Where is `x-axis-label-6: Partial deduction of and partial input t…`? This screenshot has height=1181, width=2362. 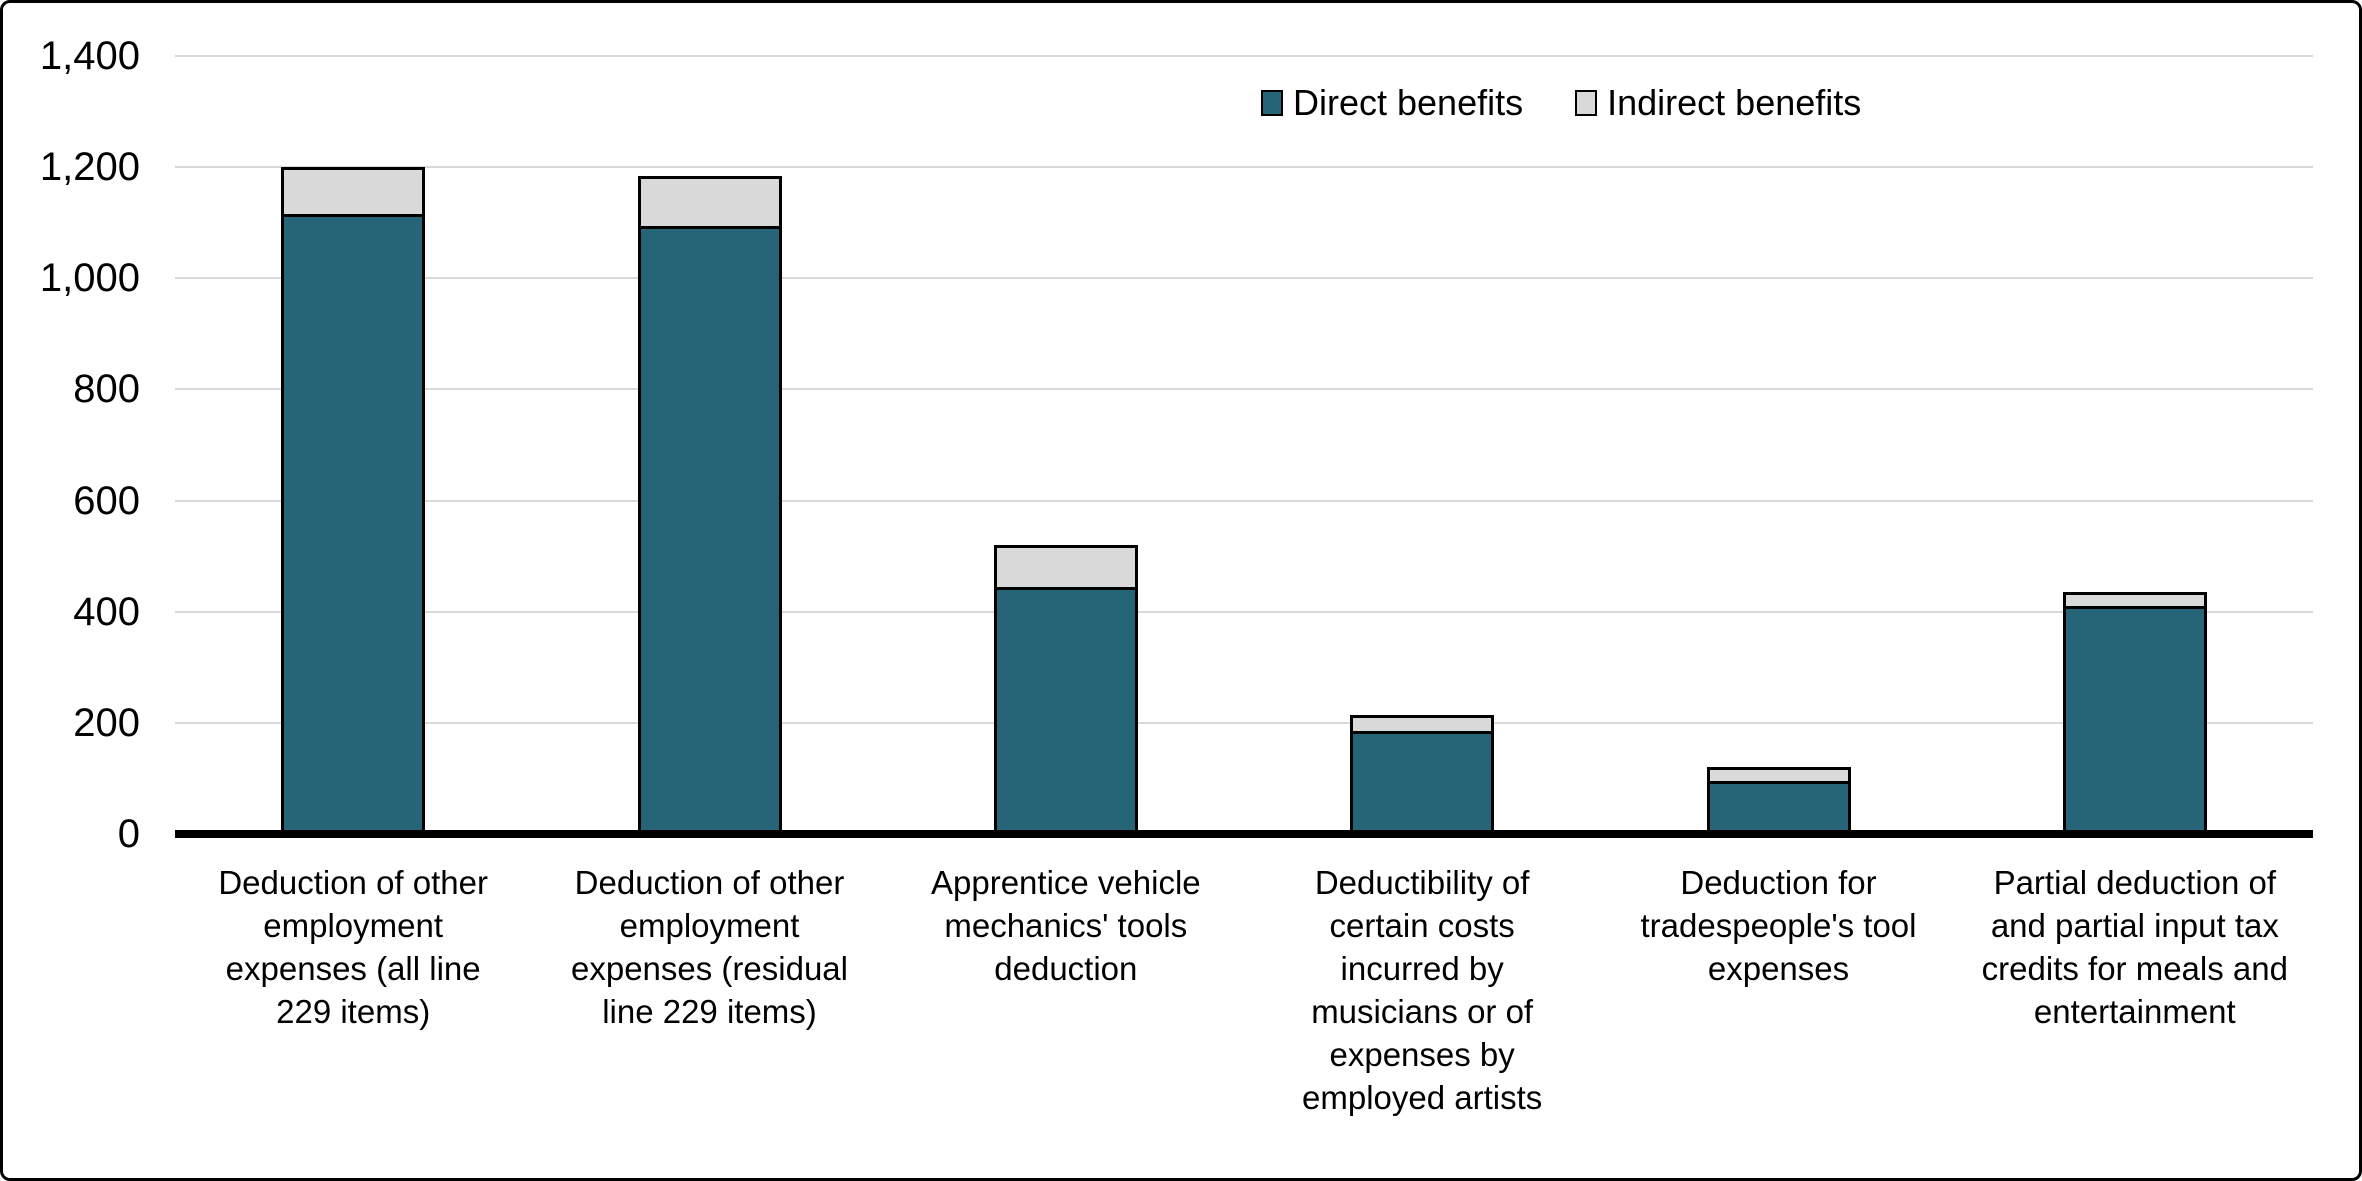
x-axis-label-6: Partial deduction of and partial input t… is located at coordinates (2134, 947).